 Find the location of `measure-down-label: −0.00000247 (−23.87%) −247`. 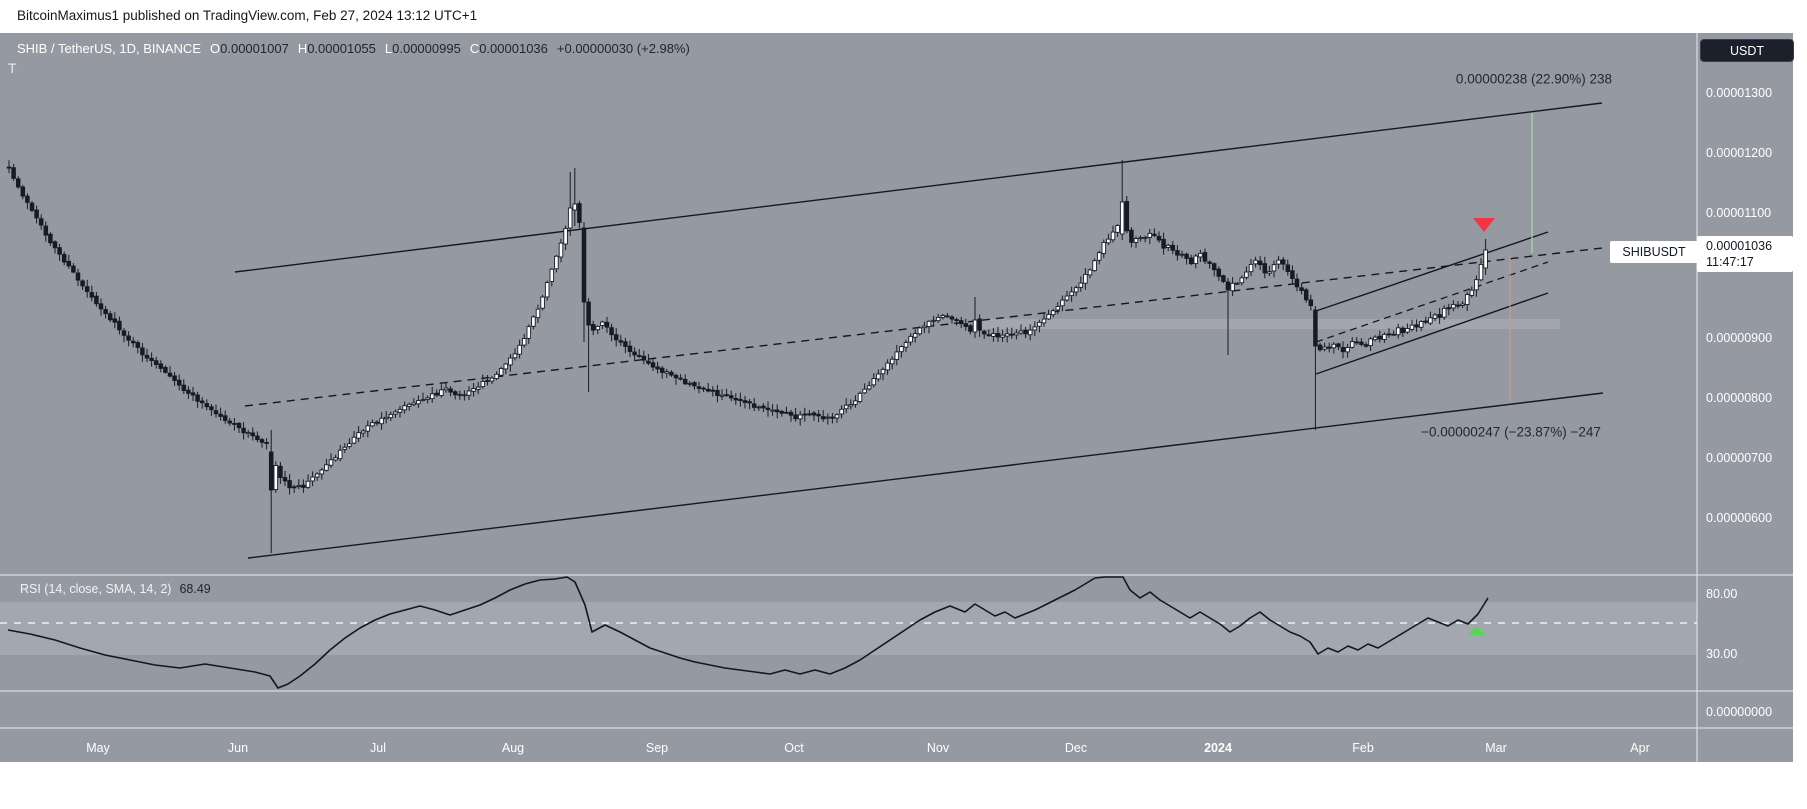

measure-down-label: −0.00000247 (−23.87%) −247 is located at coordinates (1511, 432).